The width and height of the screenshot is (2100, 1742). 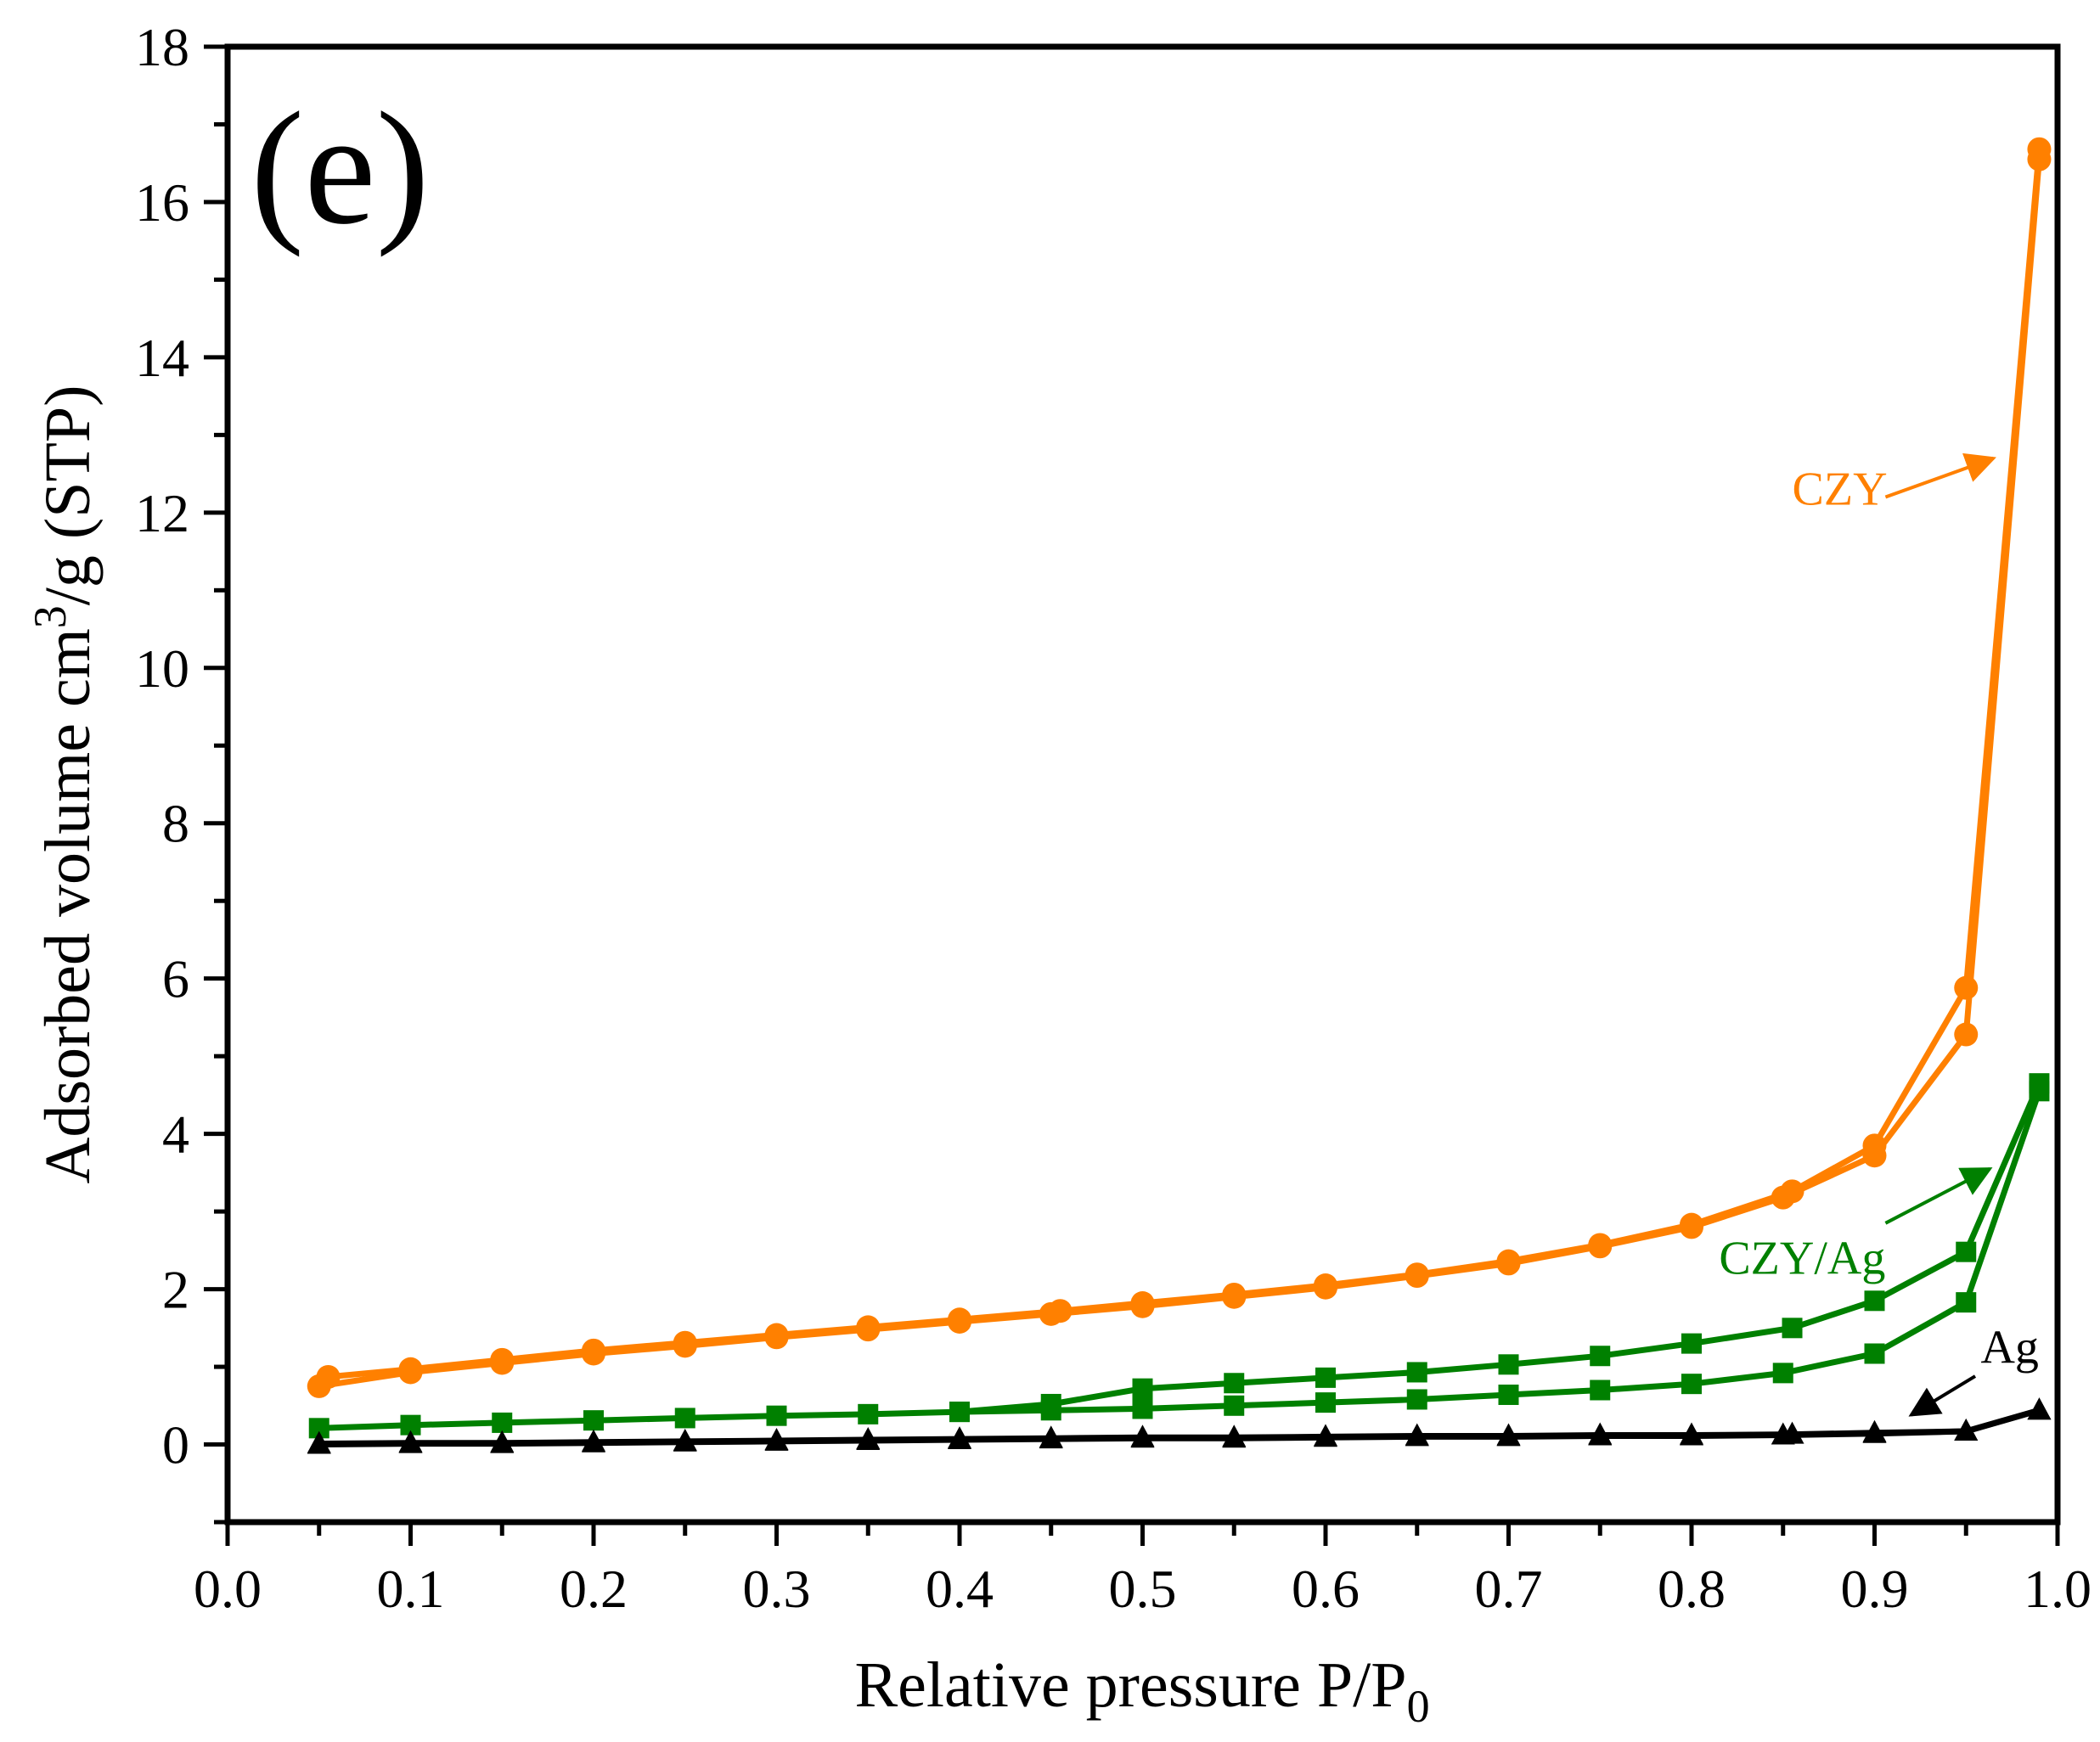 What do you see at coordinates (162, 513) in the screenshot?
I see `y-tick-label: 12` at bounding box center [162, 513].